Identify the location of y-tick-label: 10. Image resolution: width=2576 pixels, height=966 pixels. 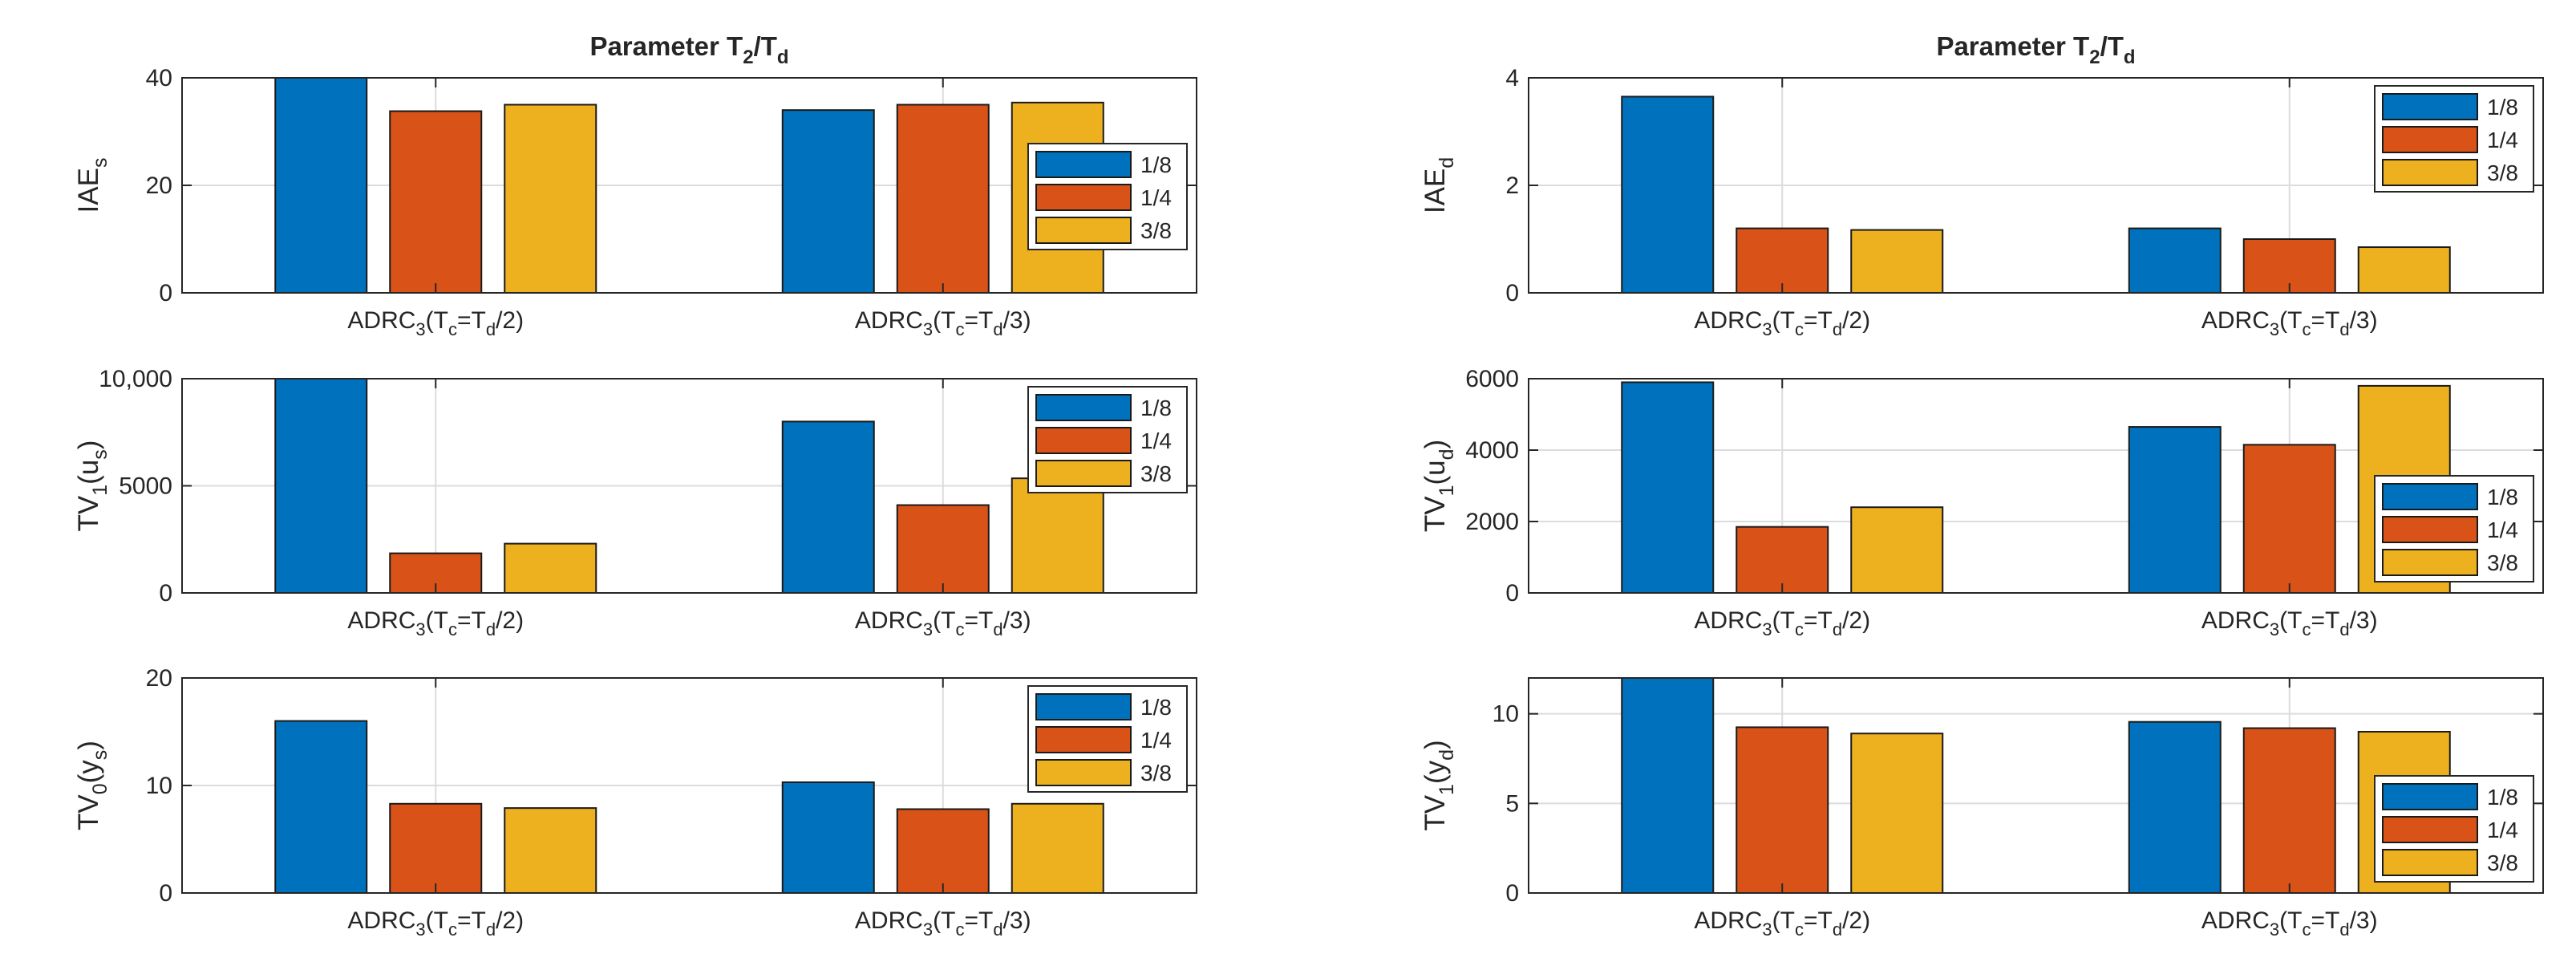
(1506, 714).